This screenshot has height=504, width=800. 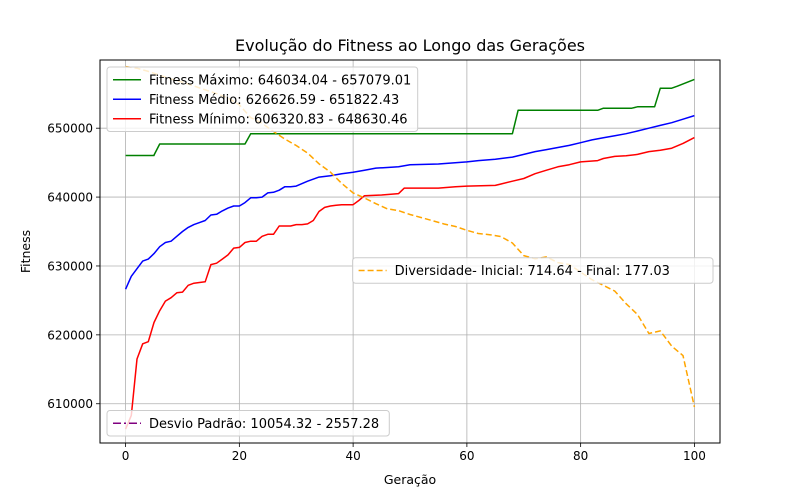 What do you see at coordinates (70, 198) in the screenshot?
I see `y-tick-label: 640000` at bounding box center [70, 198].